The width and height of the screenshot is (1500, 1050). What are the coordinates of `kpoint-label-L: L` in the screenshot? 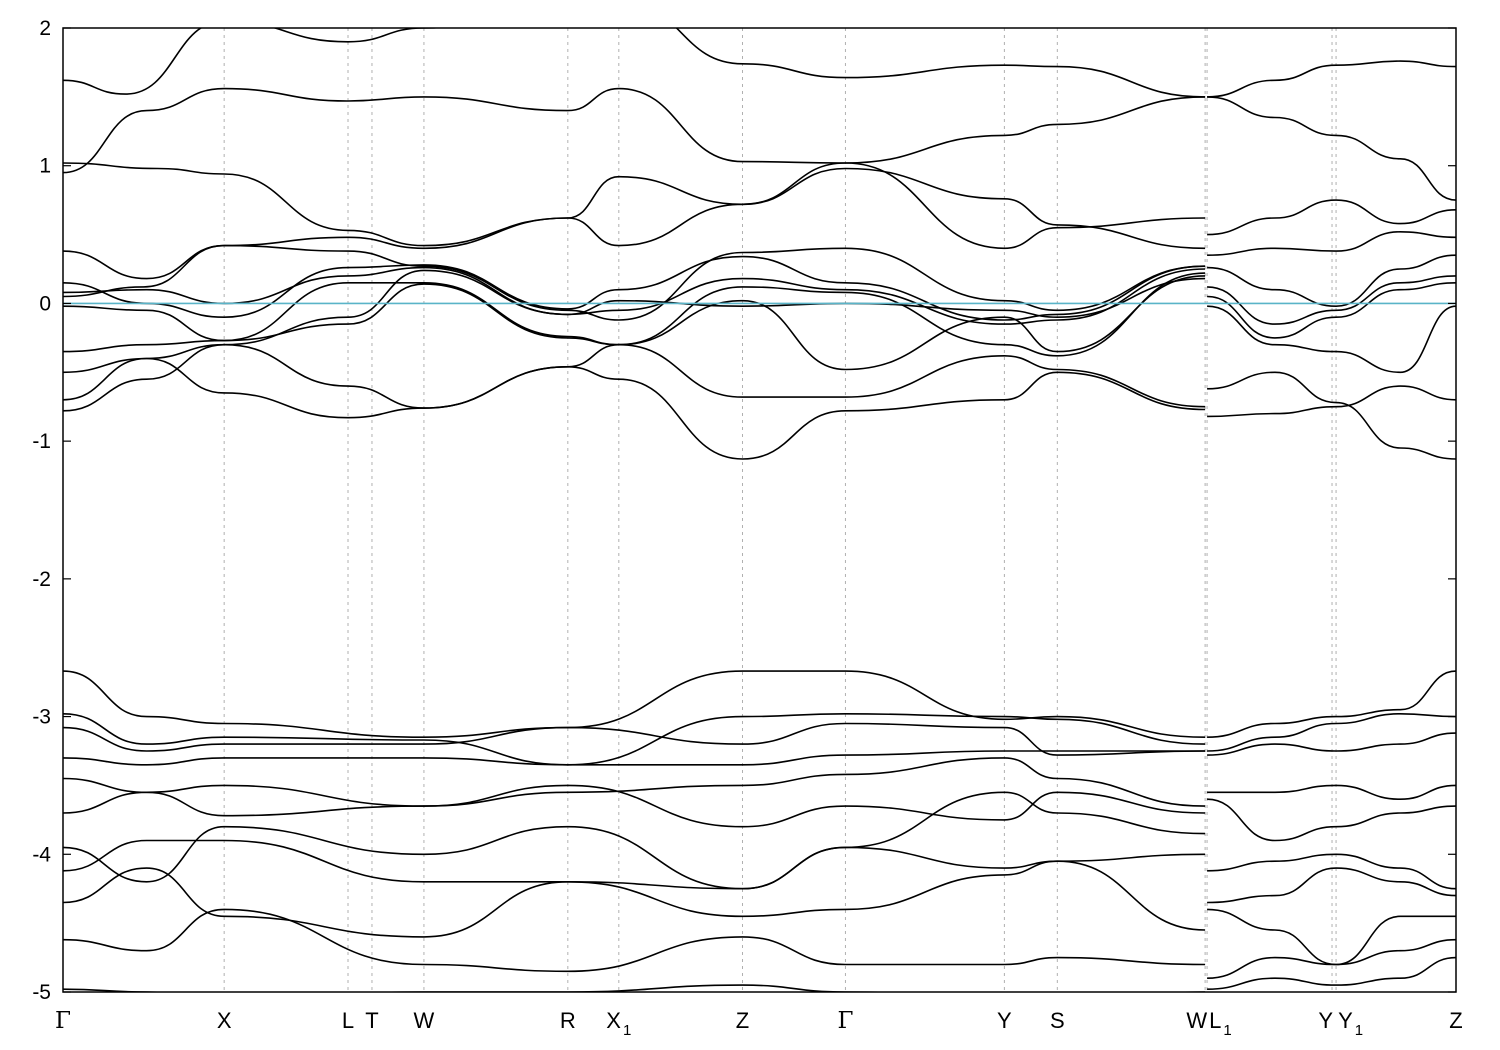 It's located at (348, 1020).